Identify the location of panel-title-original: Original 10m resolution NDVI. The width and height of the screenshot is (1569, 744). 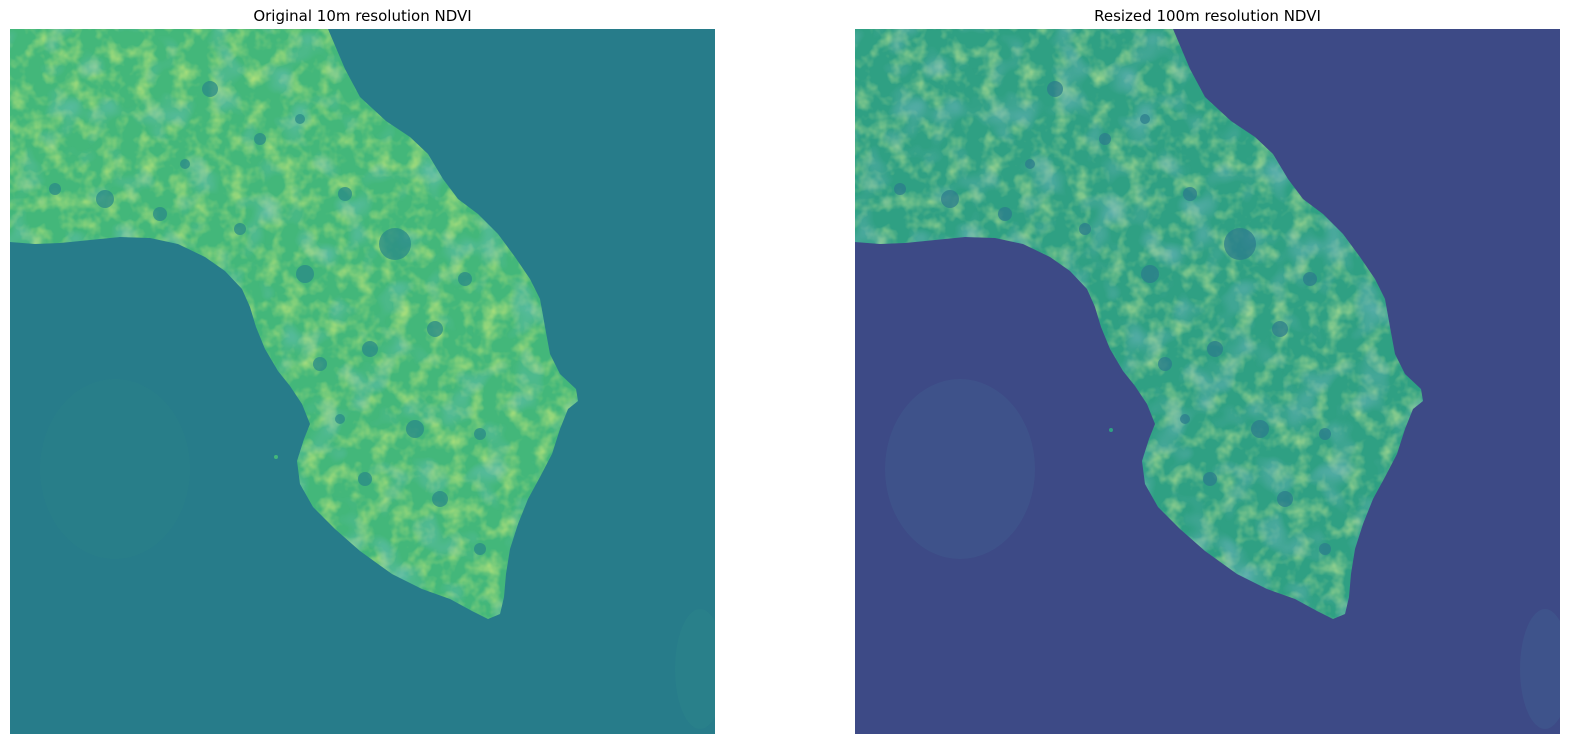
(362, 16).